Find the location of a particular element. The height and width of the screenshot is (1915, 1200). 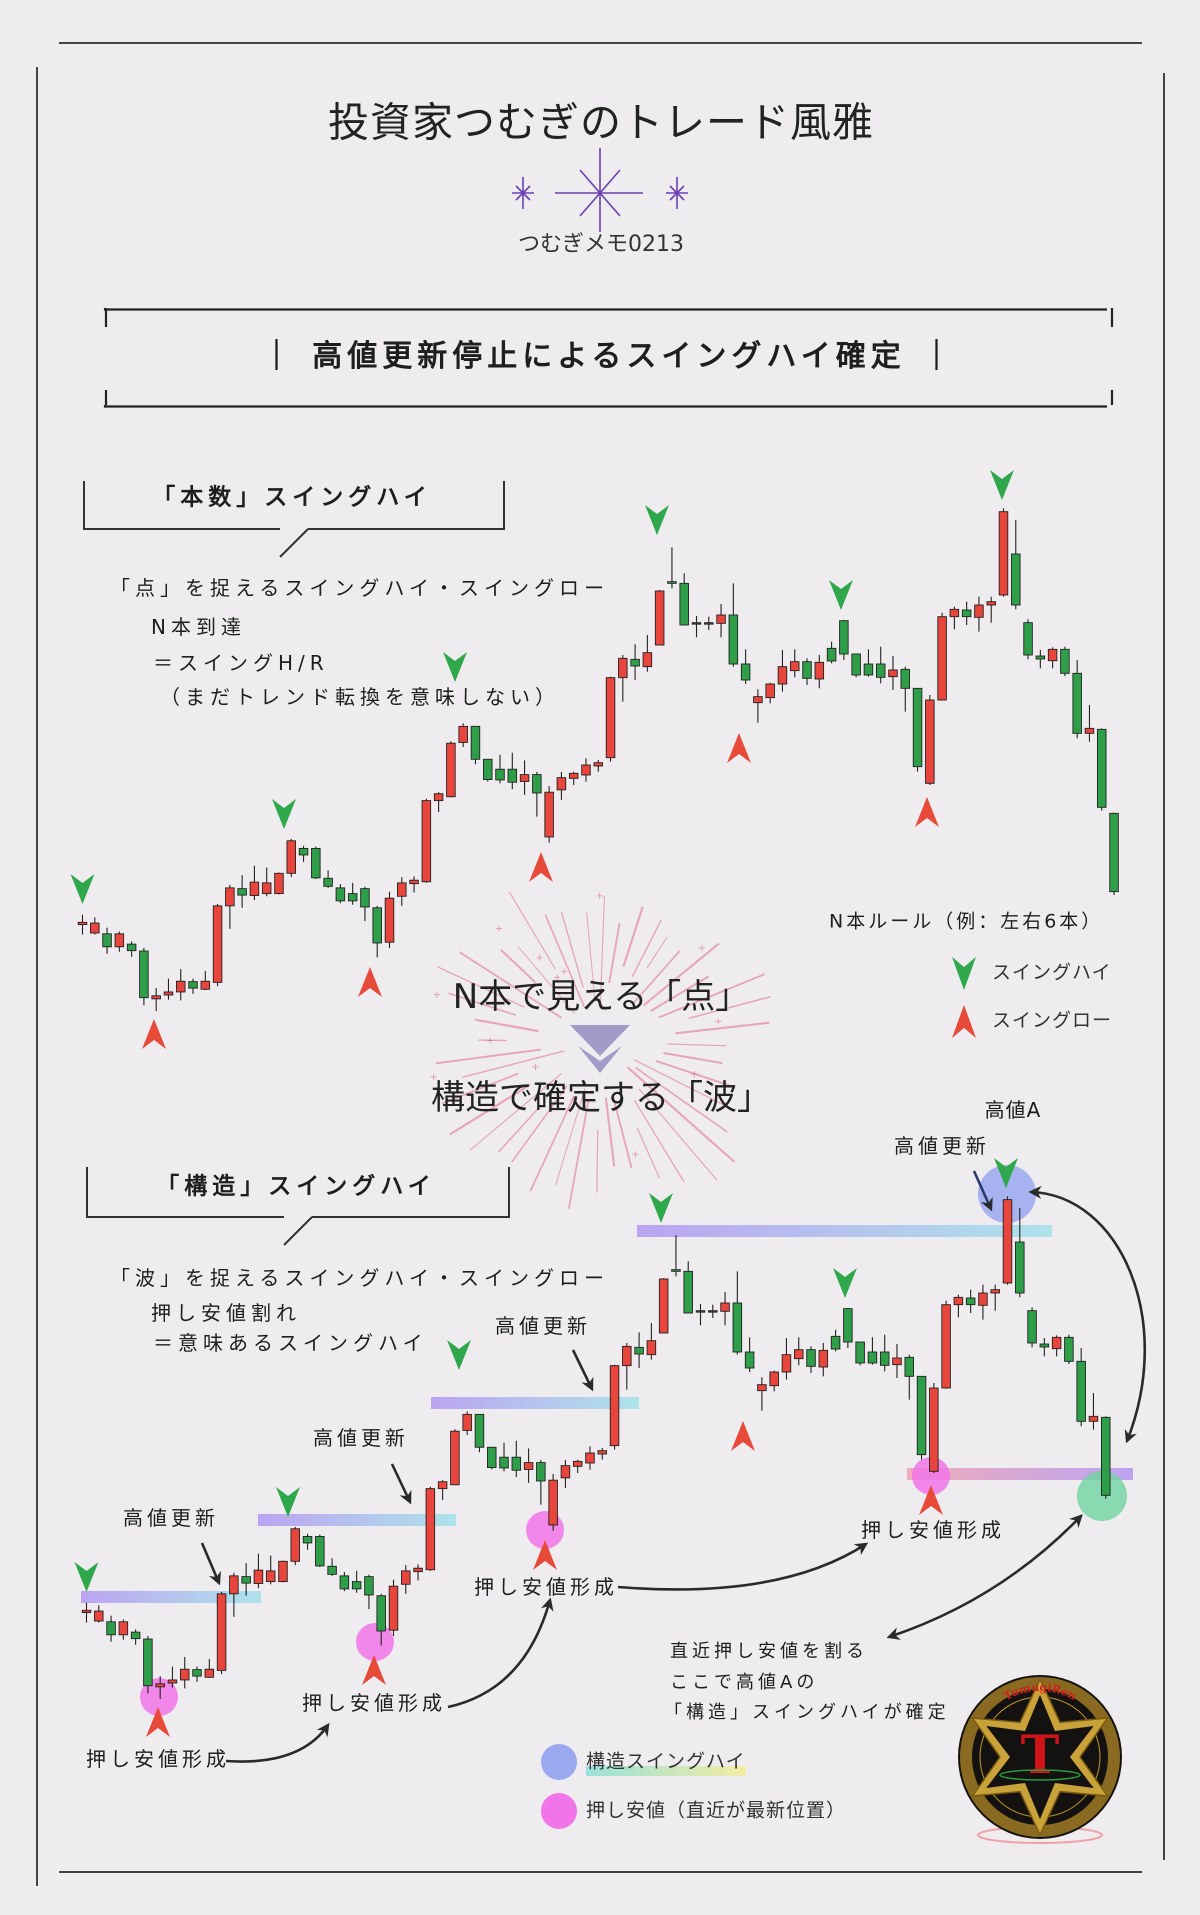

section-structure-line: 「波」を捉えるスイングハイ・スイングロー is located at coordinates (359, 1278).